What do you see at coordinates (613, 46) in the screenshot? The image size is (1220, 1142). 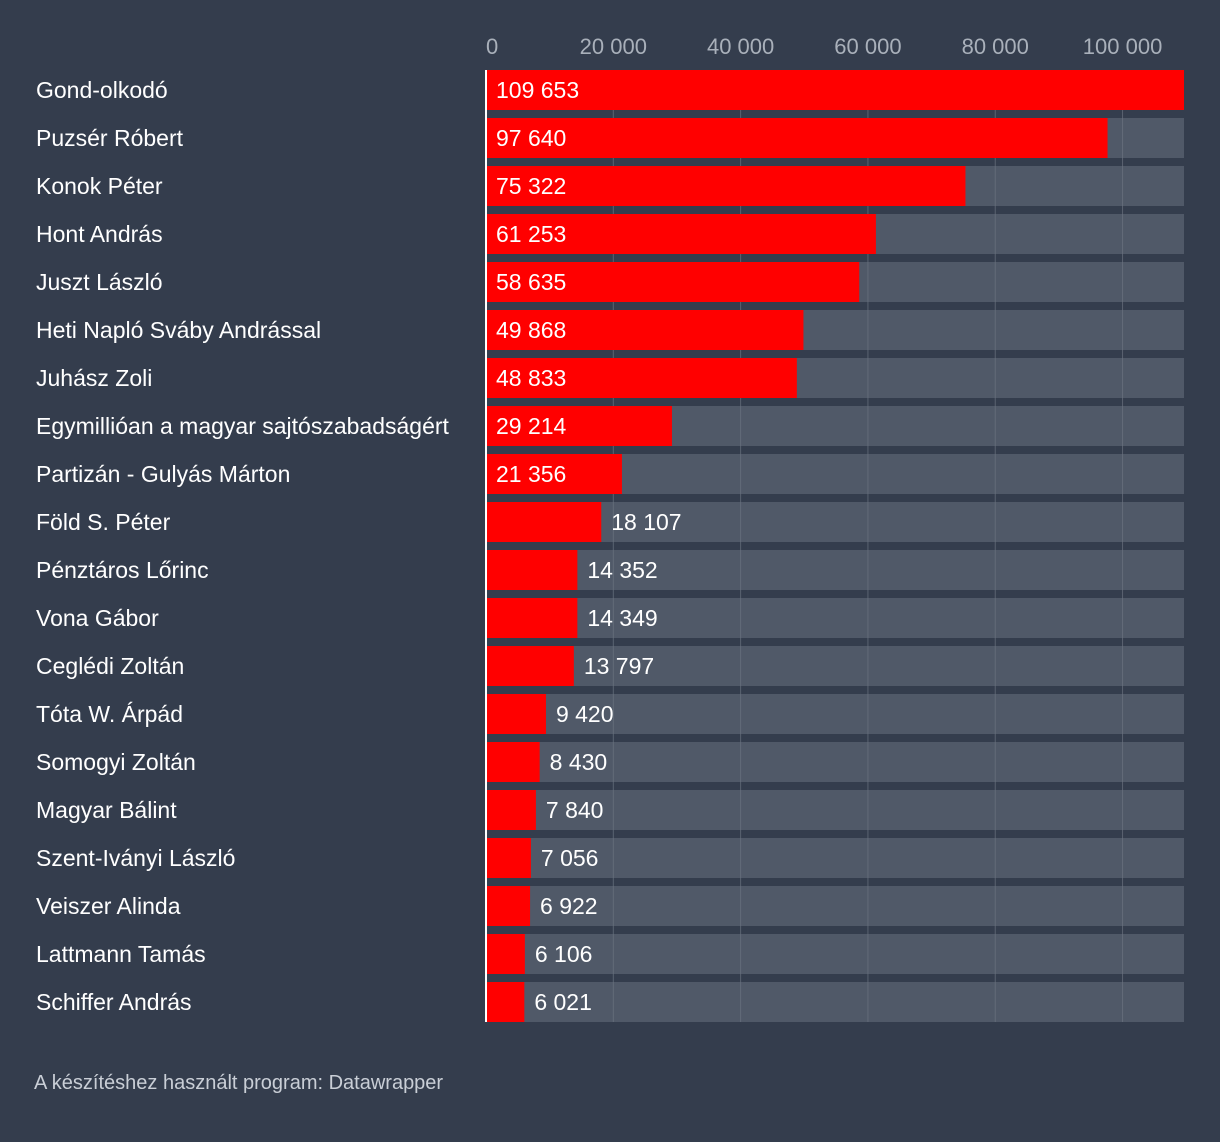 I see `x-tick-label: 20 000` at bounding box center [613, 46].